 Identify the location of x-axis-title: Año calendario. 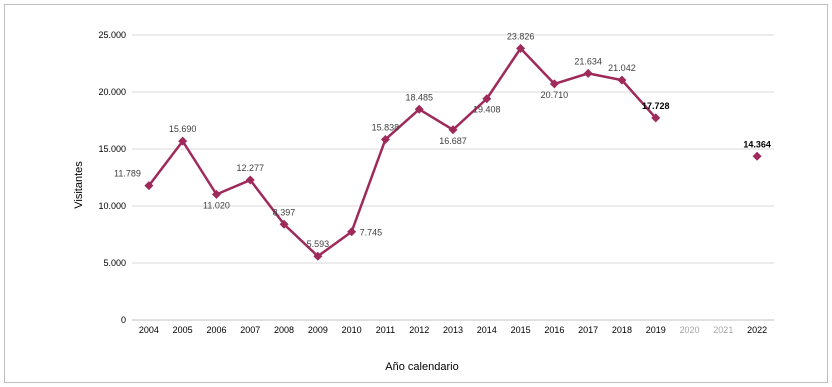
(421, 367).